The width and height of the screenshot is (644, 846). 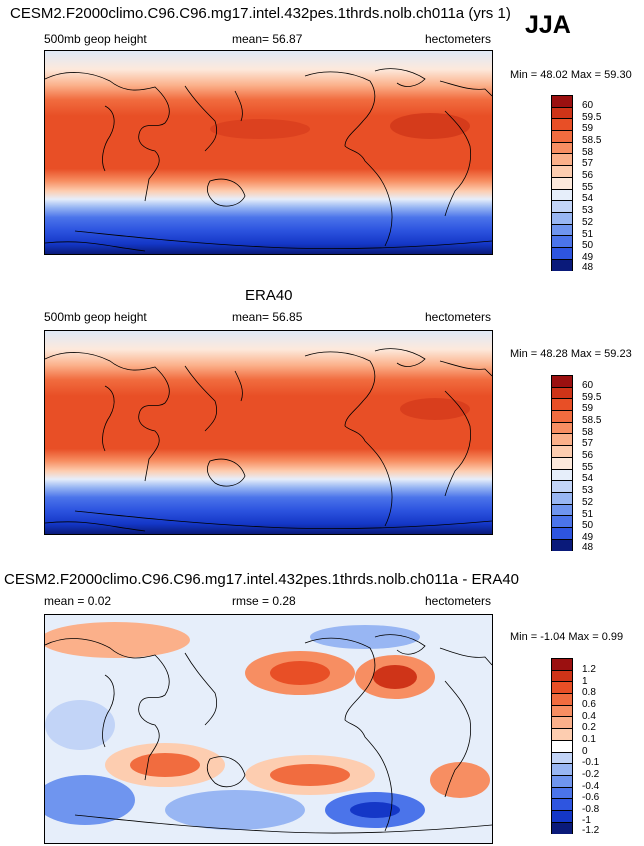 What do you see at coordinates (589, 727) in the screenshot?
I see `panel3-colorbar-tick: 0.2` at bounding box center [589, 727].